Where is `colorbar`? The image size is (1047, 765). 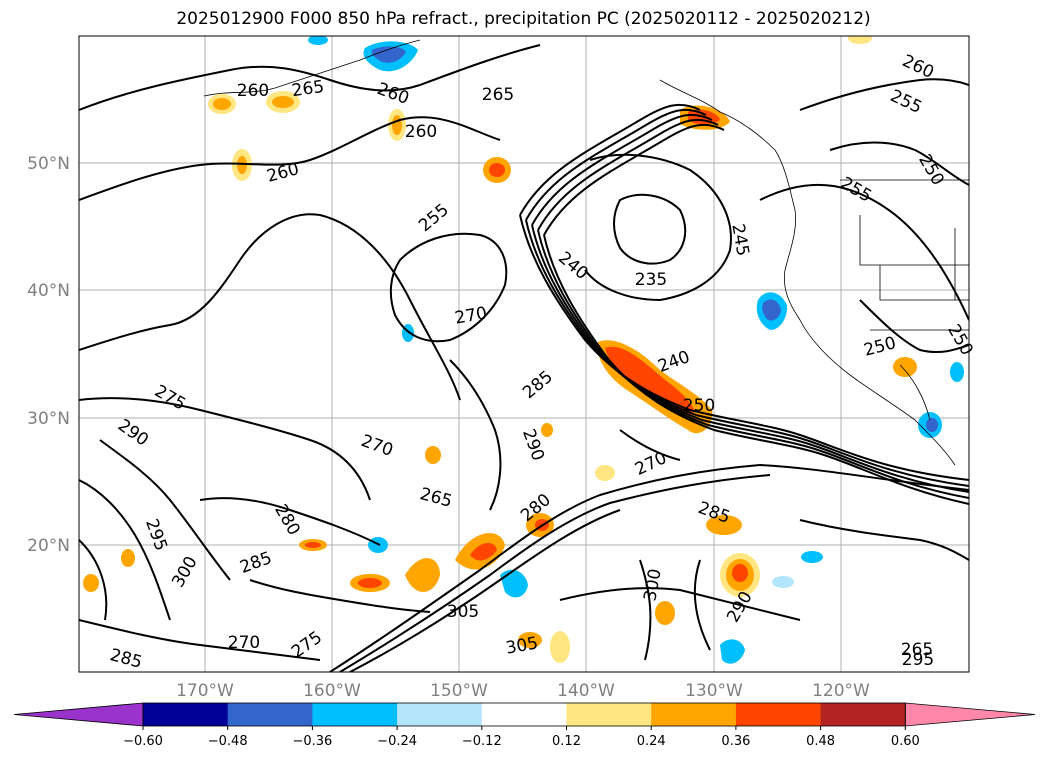
colorbar is located at coordinates (524, 714).